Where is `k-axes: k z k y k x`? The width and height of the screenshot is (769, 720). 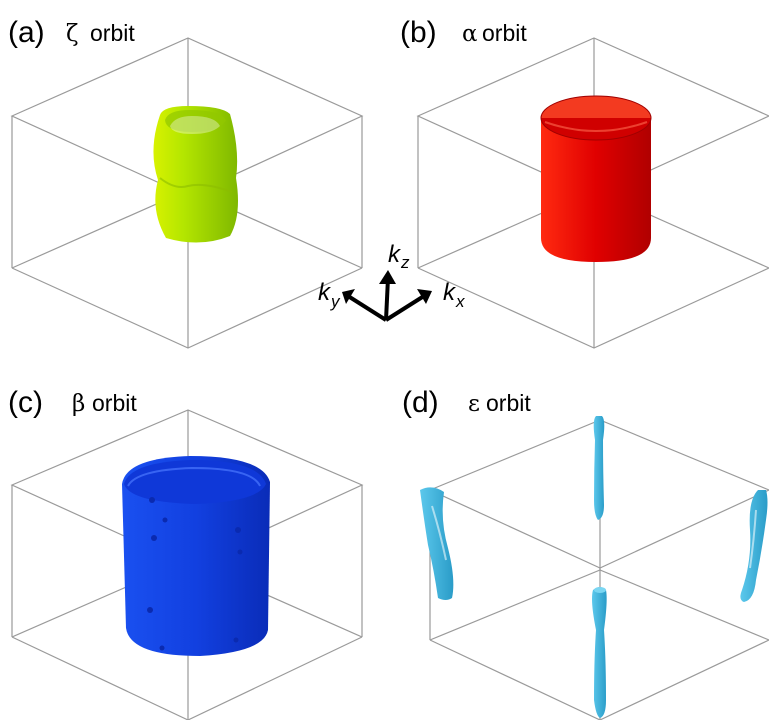
k-axes: k z k y k x is located at coordinates (391, 281).